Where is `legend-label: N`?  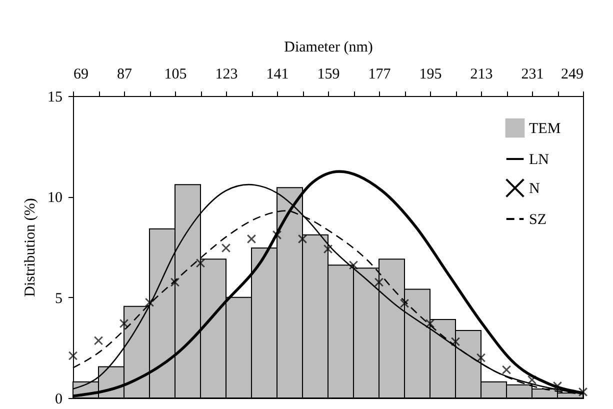 legend-label: N is located at coordinates (534, 189).